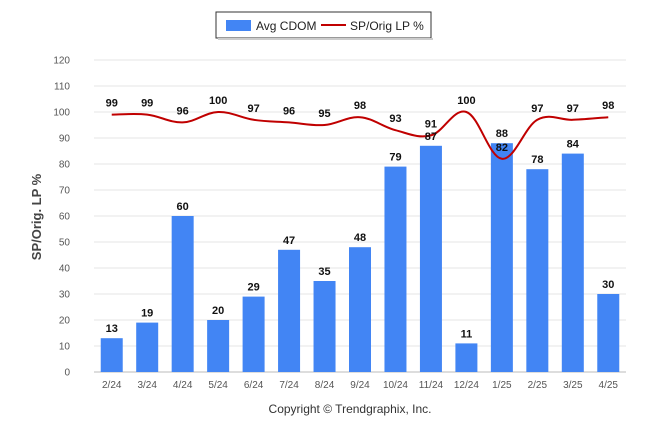 The image size is (646, 434). I want to click on bar-value-label: 47, so click(289, 241).